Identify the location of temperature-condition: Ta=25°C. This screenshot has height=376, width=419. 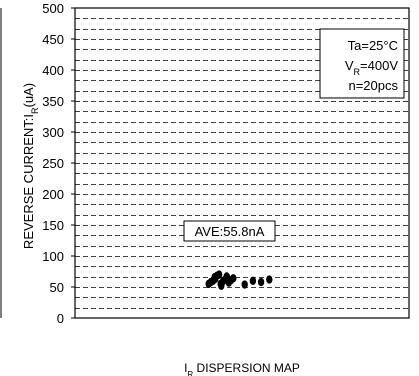
(373, 45).